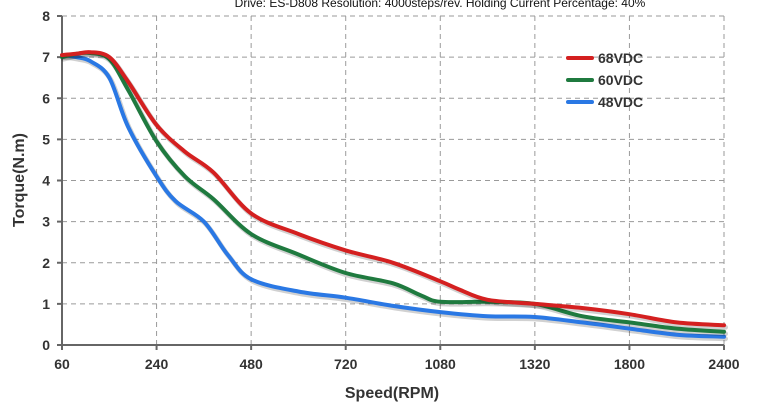 The height and width of the screenshot is (408, 758). I want to click on legend-label-60vdc: 60VDC, so click(620, 80).